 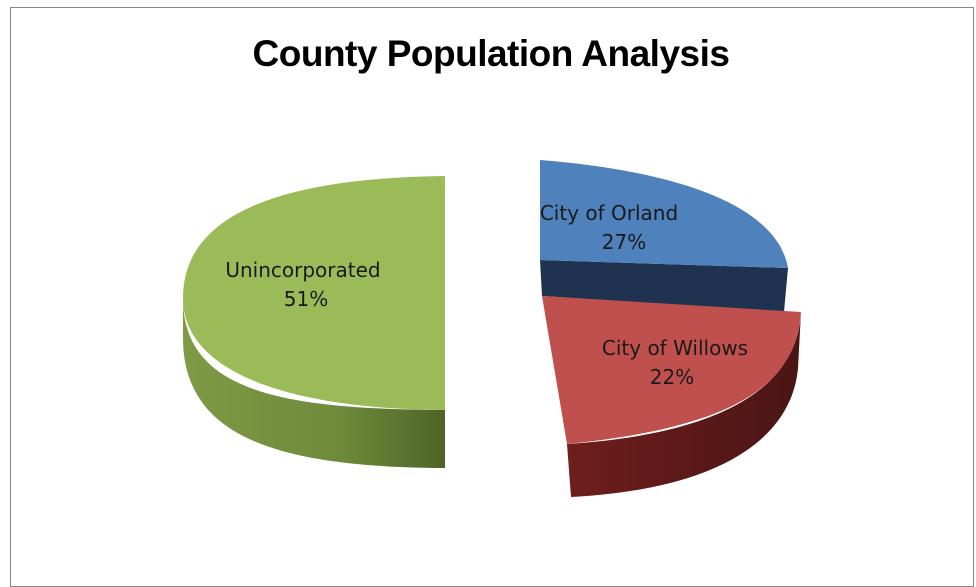 I want to click on pie-slice-unincorporated, so click(x=314, y=322).